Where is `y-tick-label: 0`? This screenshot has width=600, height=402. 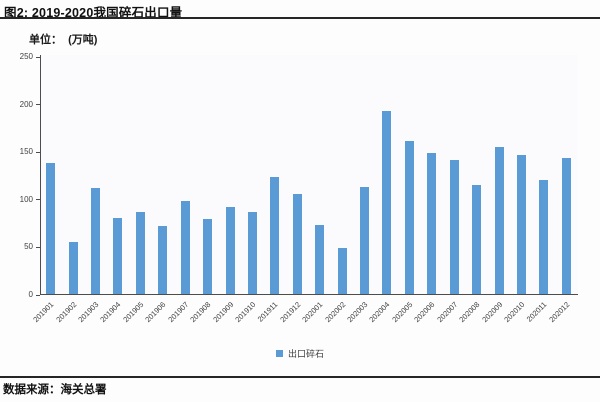
y-tick-label: 0 is located at coordinates (30, 294).